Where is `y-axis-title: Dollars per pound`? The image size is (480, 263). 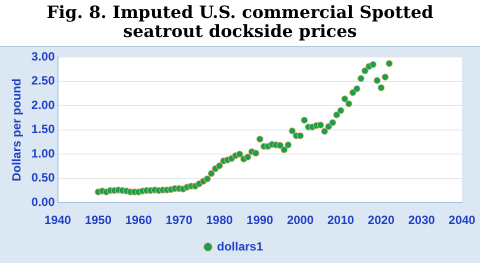 y-axis-title: Dollars per pound is located at coordinates (17, 130).